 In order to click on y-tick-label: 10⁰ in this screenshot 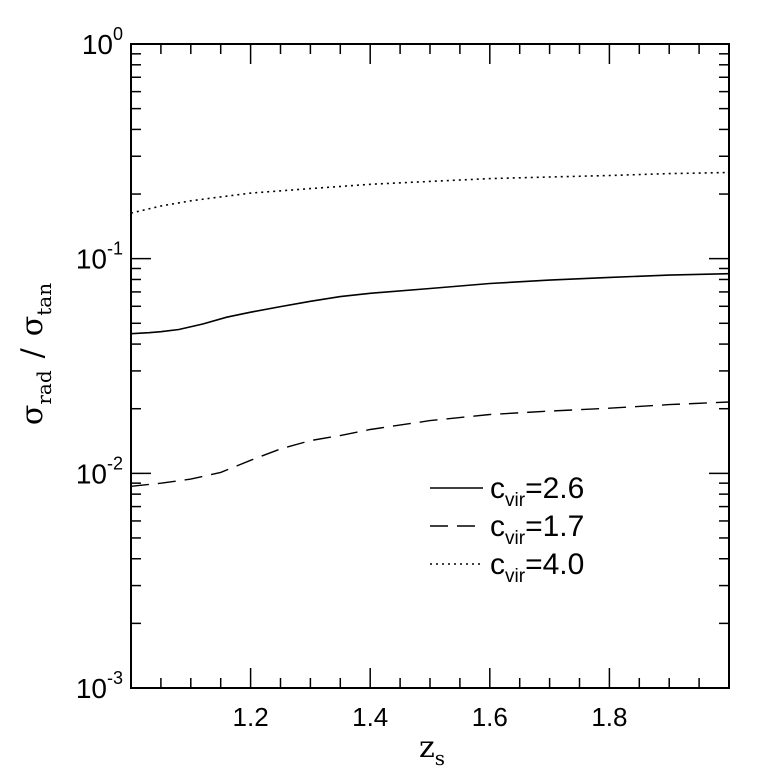, I will do `click(102, 42)`.